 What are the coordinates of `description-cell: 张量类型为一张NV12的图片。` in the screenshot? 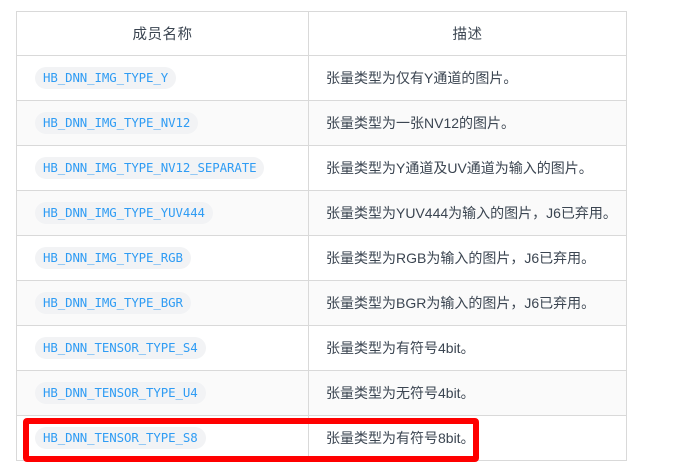 It's located at (467, 123).